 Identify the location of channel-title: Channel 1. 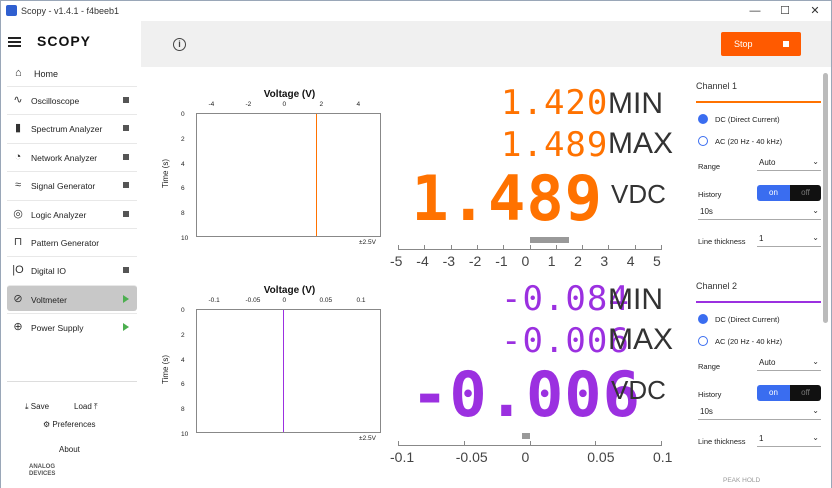
(717, 86).